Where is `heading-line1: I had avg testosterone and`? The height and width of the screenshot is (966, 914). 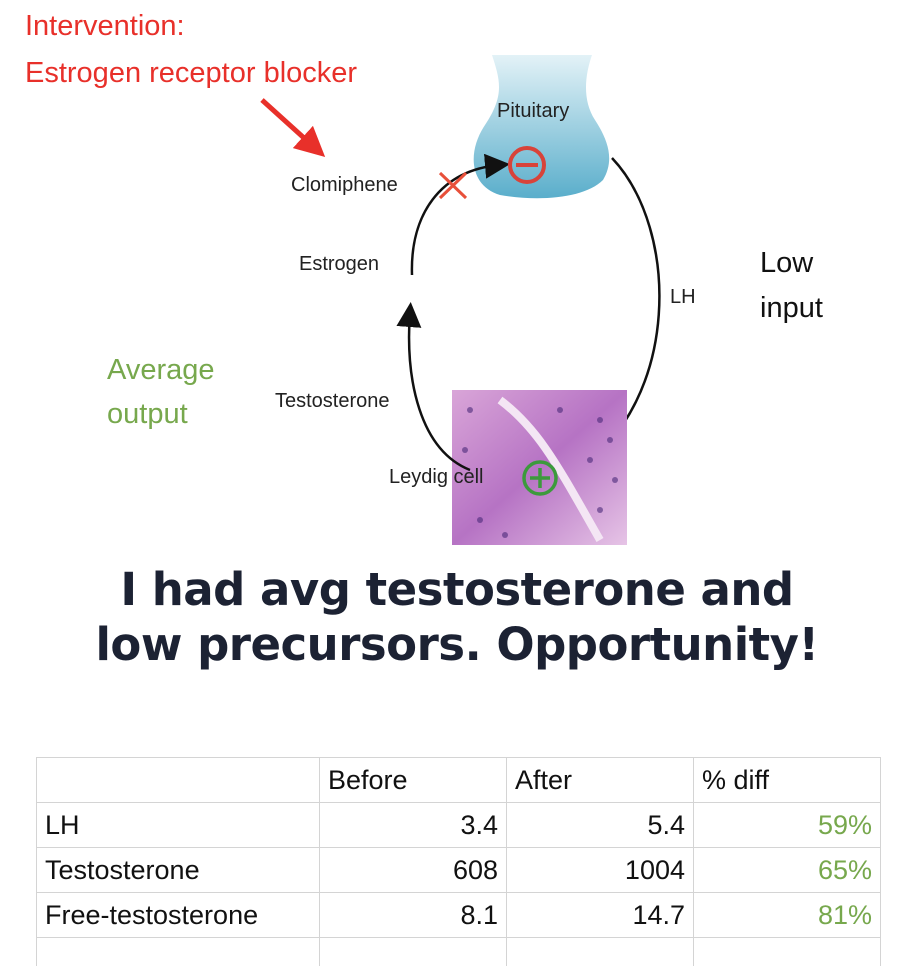 heading-line1: I had avg testosterone and is located at coordinates (457, 589).